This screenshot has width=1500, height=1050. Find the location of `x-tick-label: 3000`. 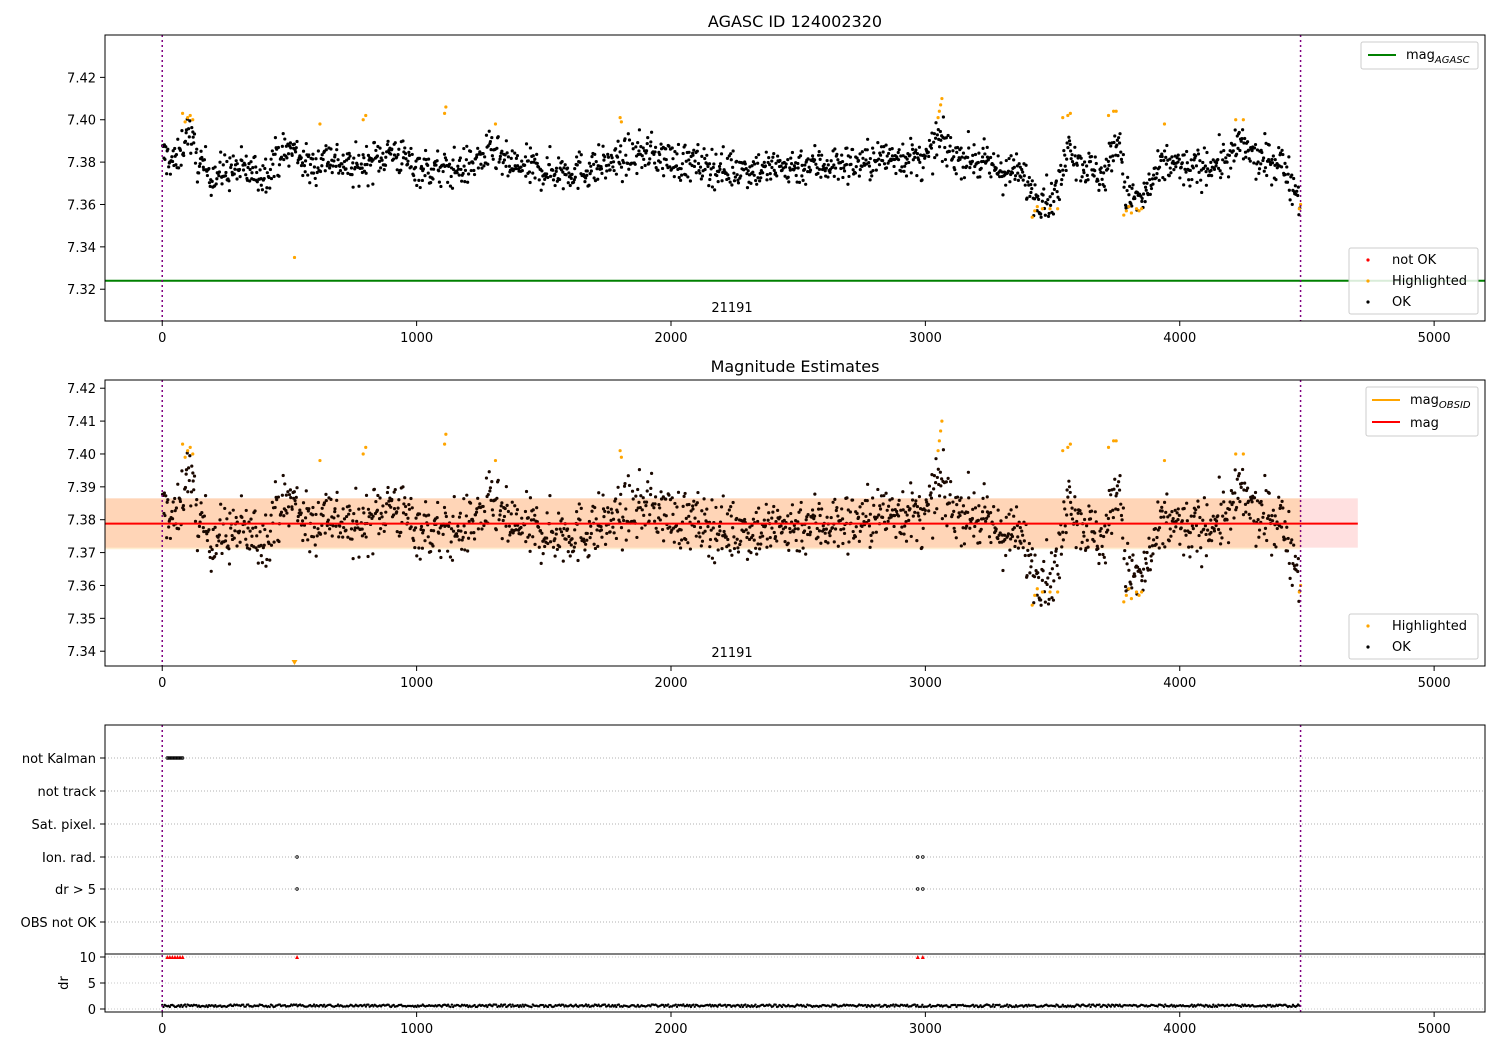

x-tick-label: 3000 is located at coordinates (925, 683).